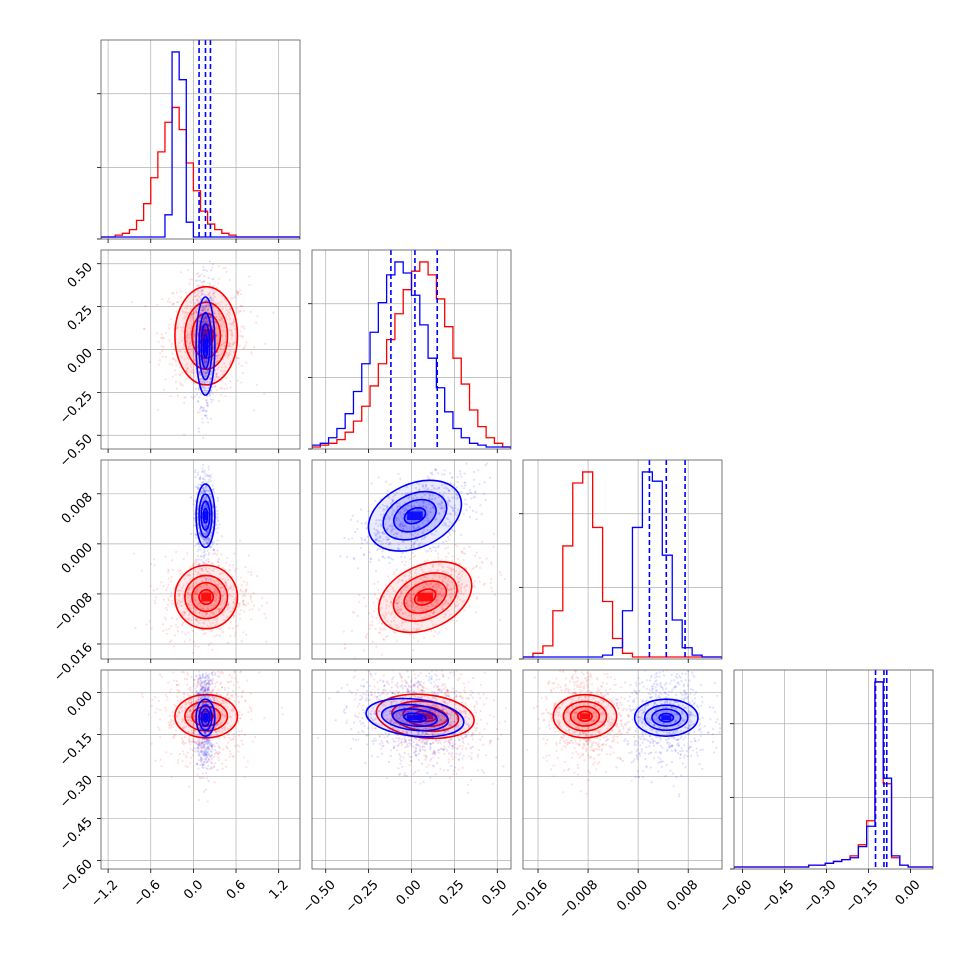 Image resolution: width=970 pixels, height=970 pixels. What do you see at coordinates (200, 349) in the screenshot?
I see `panel-content` at bounding box center [200, 349].